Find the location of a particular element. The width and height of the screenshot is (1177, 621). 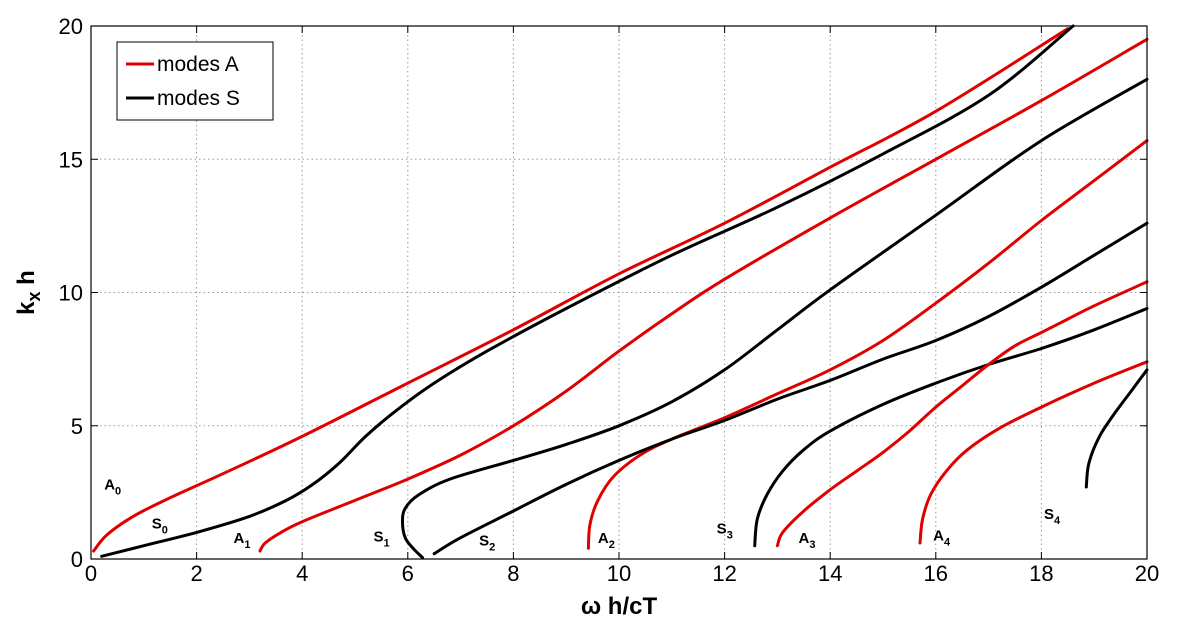

y-axis-title-sub: x is located at coordinates (34, 296).